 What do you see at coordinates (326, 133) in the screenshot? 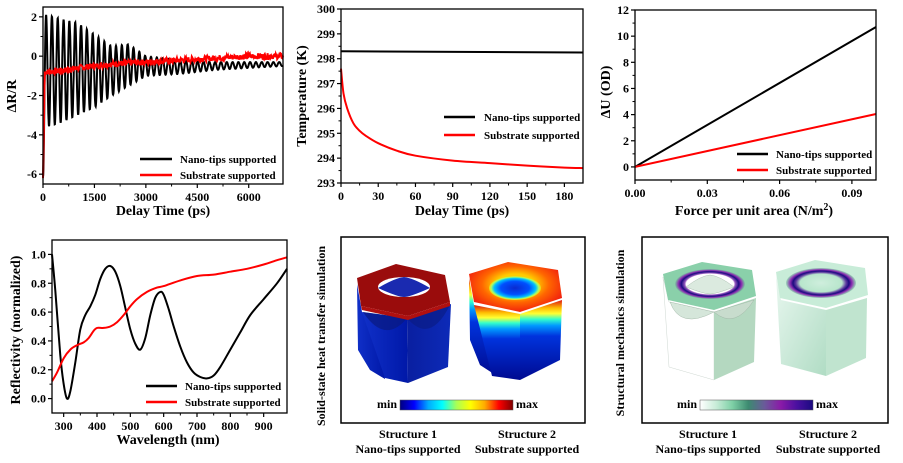
I see `y-tick-label: 295` at bounding box center [326, 133].